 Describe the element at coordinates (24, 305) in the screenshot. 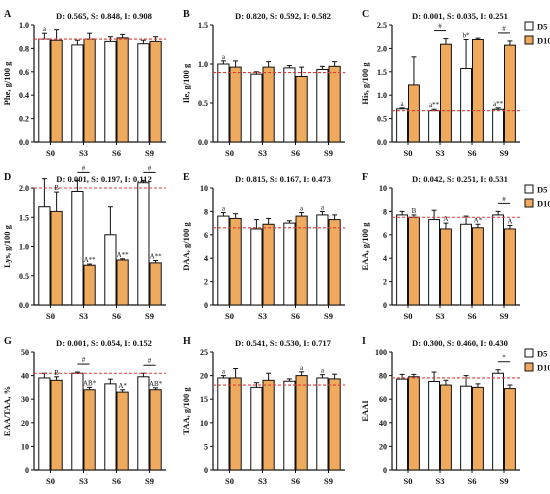

I see `y-tick-label: 0.0` at that location.